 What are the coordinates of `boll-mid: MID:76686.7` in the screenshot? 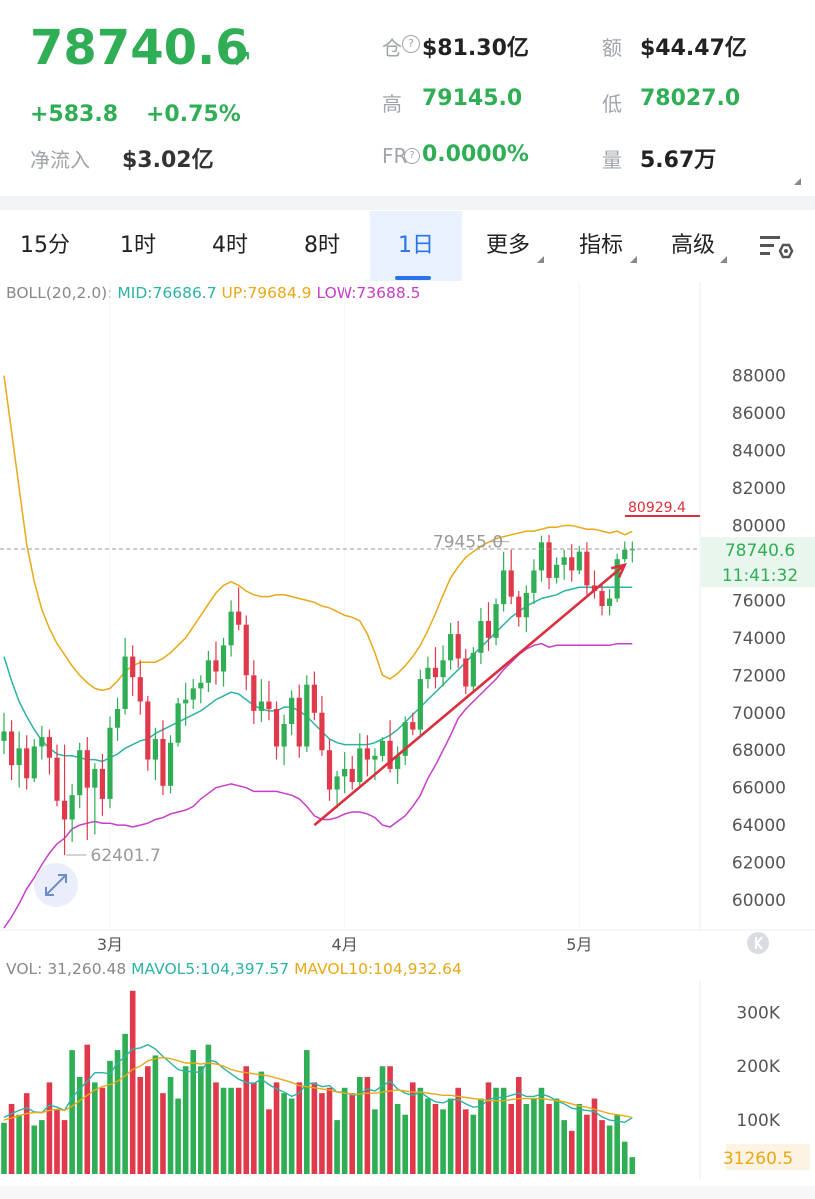 It's located at (167, 293).